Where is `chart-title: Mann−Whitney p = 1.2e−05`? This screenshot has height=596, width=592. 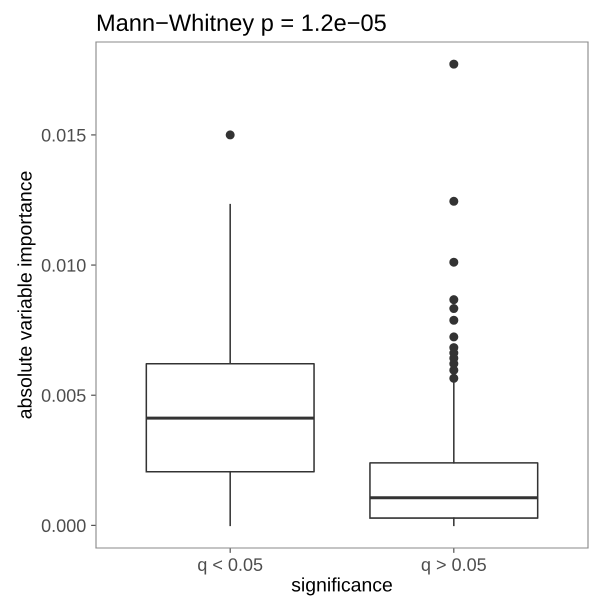 chart-title: Mann−Whitney p = 1.2e−05 is located at coordinates (242, 25).